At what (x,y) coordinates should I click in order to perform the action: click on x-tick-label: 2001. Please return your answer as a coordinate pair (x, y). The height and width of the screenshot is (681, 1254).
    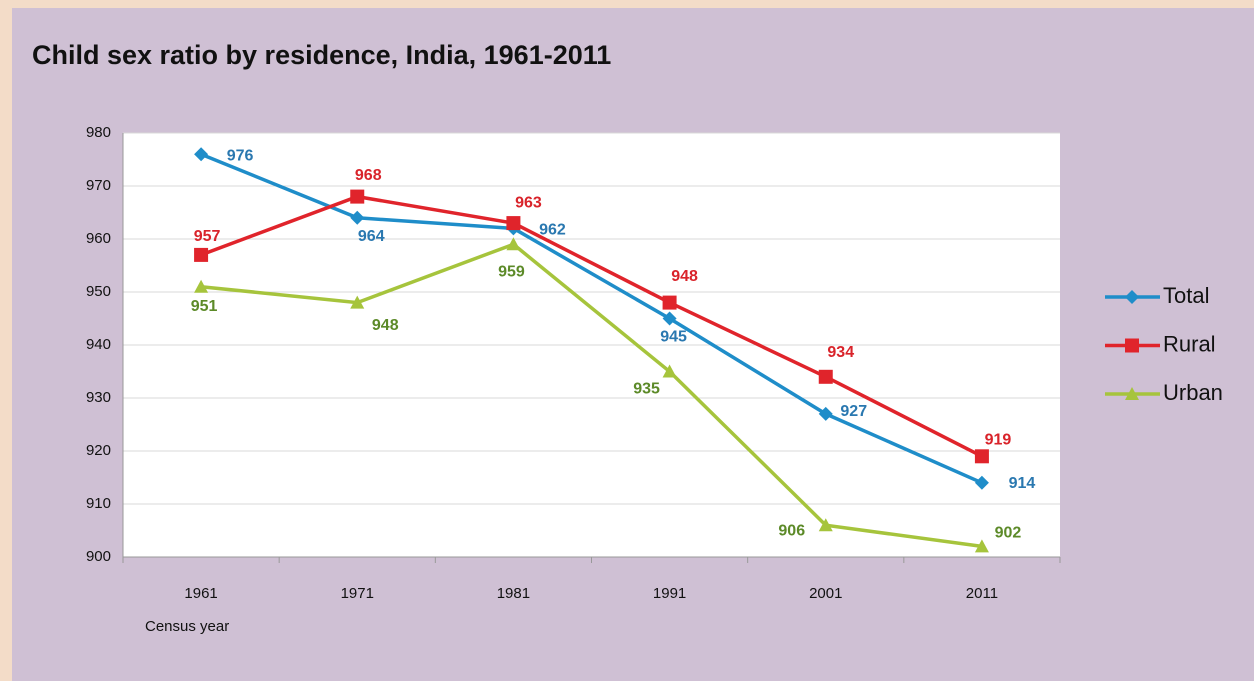
    Looking at the image, I should click on (825, 593).